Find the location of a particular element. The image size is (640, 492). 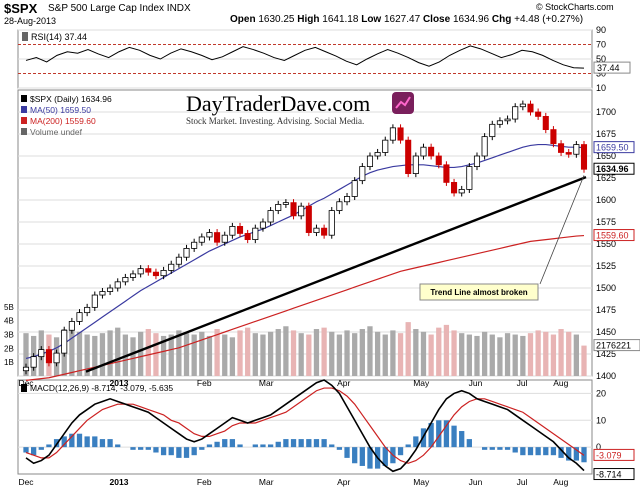

close-value-box is located at coordinates (614, 168).